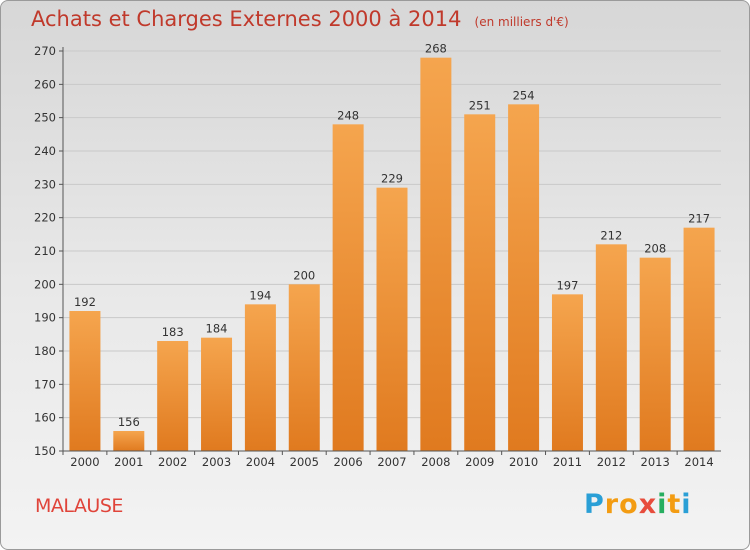 This screenshot has width=750, height=550. I want to click on y-tick-label: 260, so click(45, 84).